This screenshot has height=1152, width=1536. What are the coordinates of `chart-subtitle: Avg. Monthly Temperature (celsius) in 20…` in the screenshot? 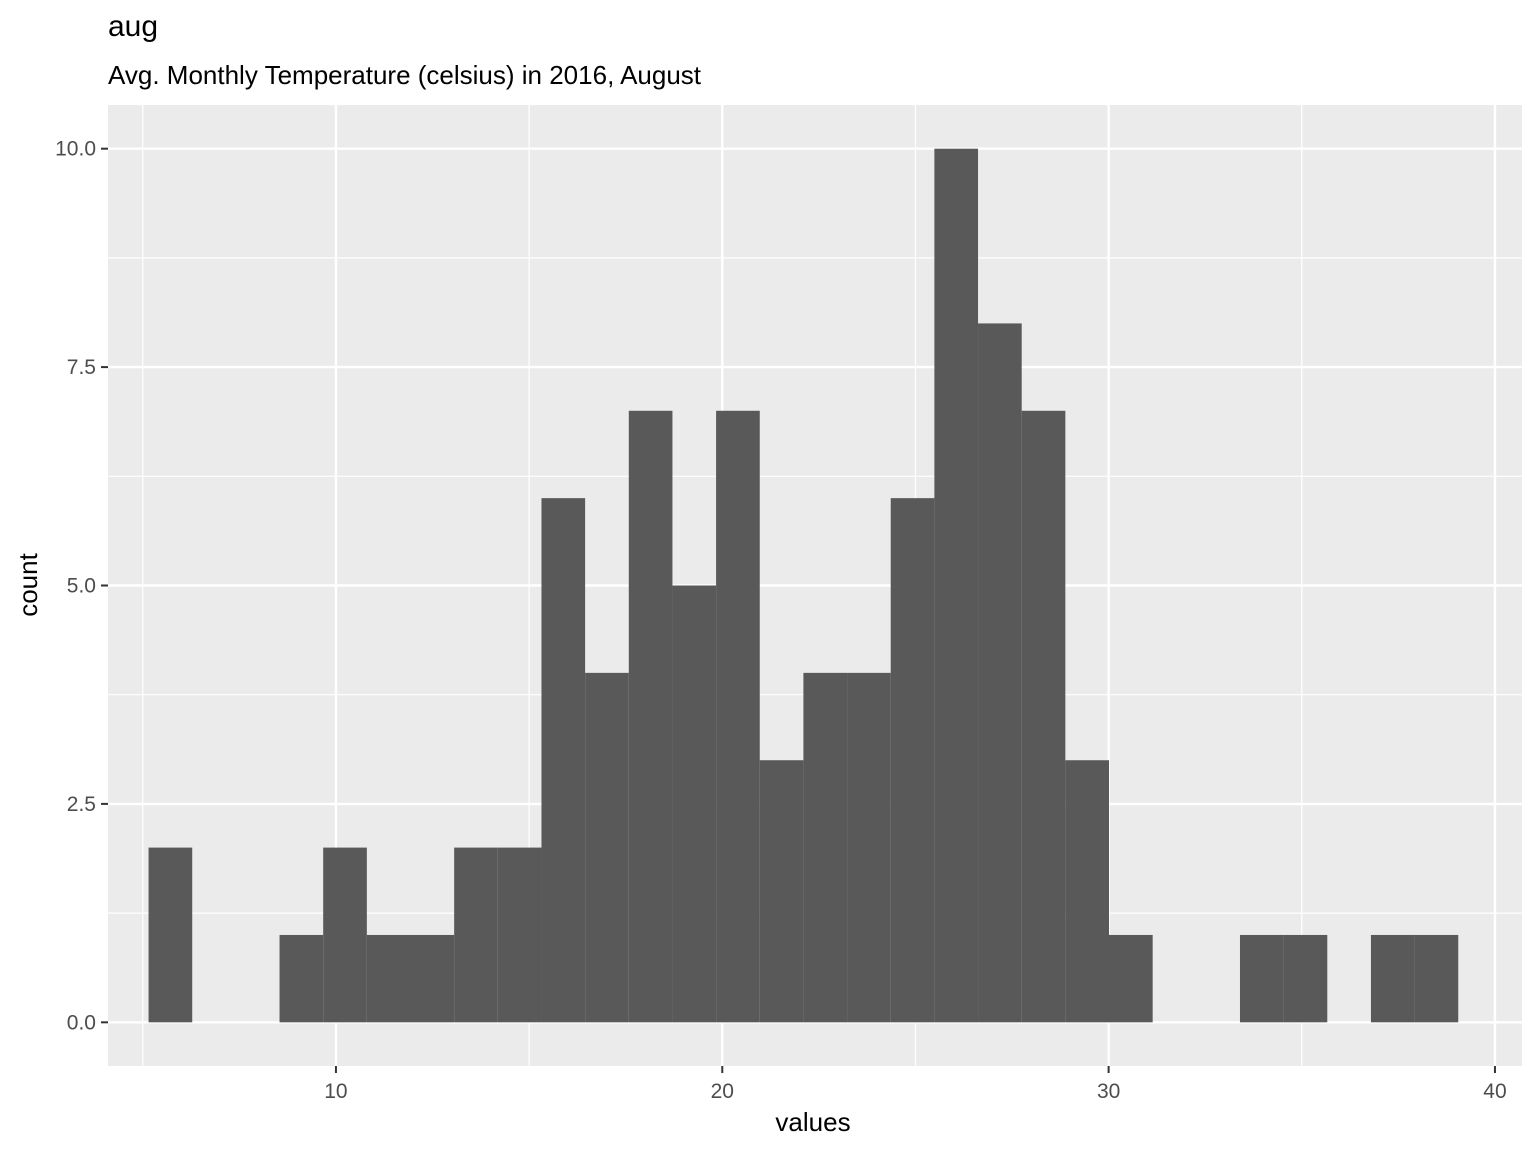 It's located at (405, 75).